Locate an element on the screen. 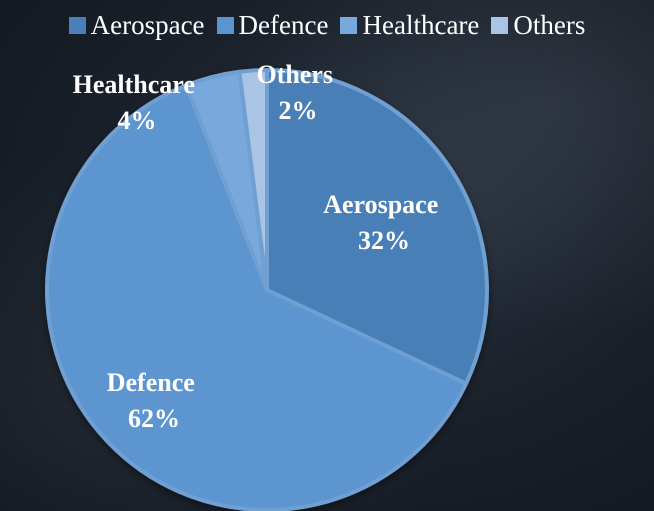  legend: Aerospace Defence Healthcare Others is located at coordinates (327, 25).